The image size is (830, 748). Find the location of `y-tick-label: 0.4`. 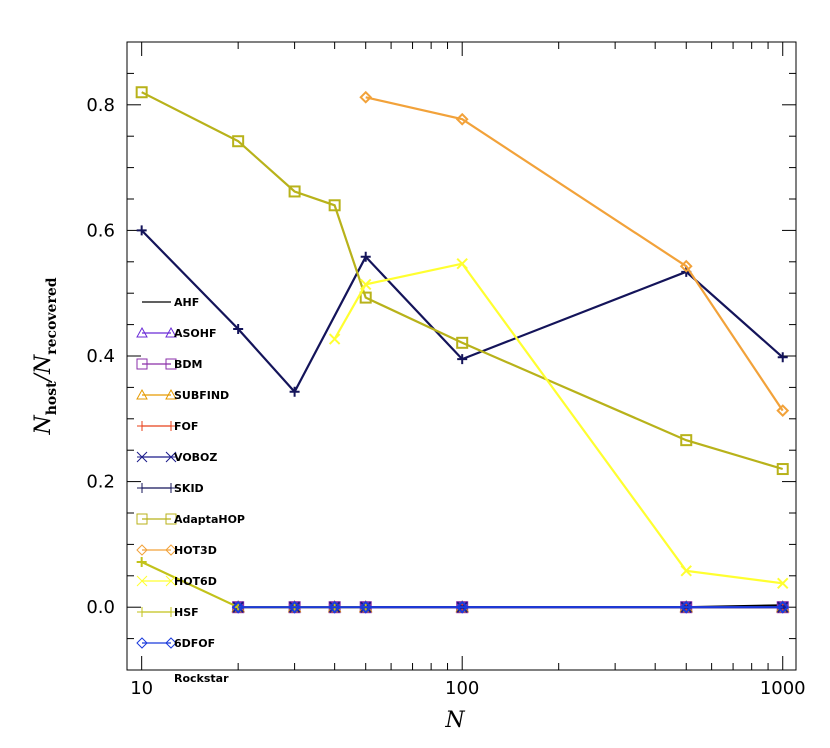

y-tick-label: 0.4 is located at coordinates (100, 356).